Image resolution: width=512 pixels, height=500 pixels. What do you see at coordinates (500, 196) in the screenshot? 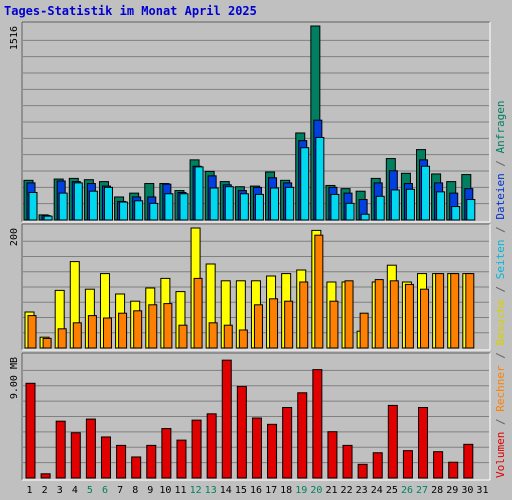
I see `legend-entry: Dateien` at bounding box center [500, 196].